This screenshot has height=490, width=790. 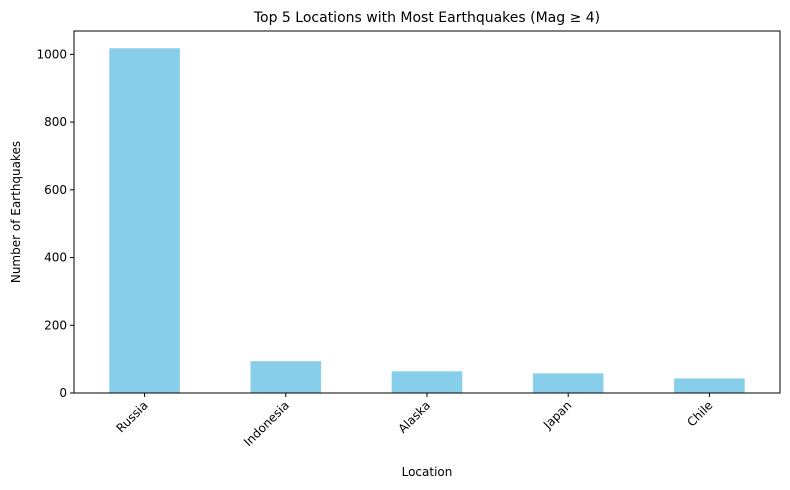 I want to click on bar-alaska, so click(x=427, y=382).